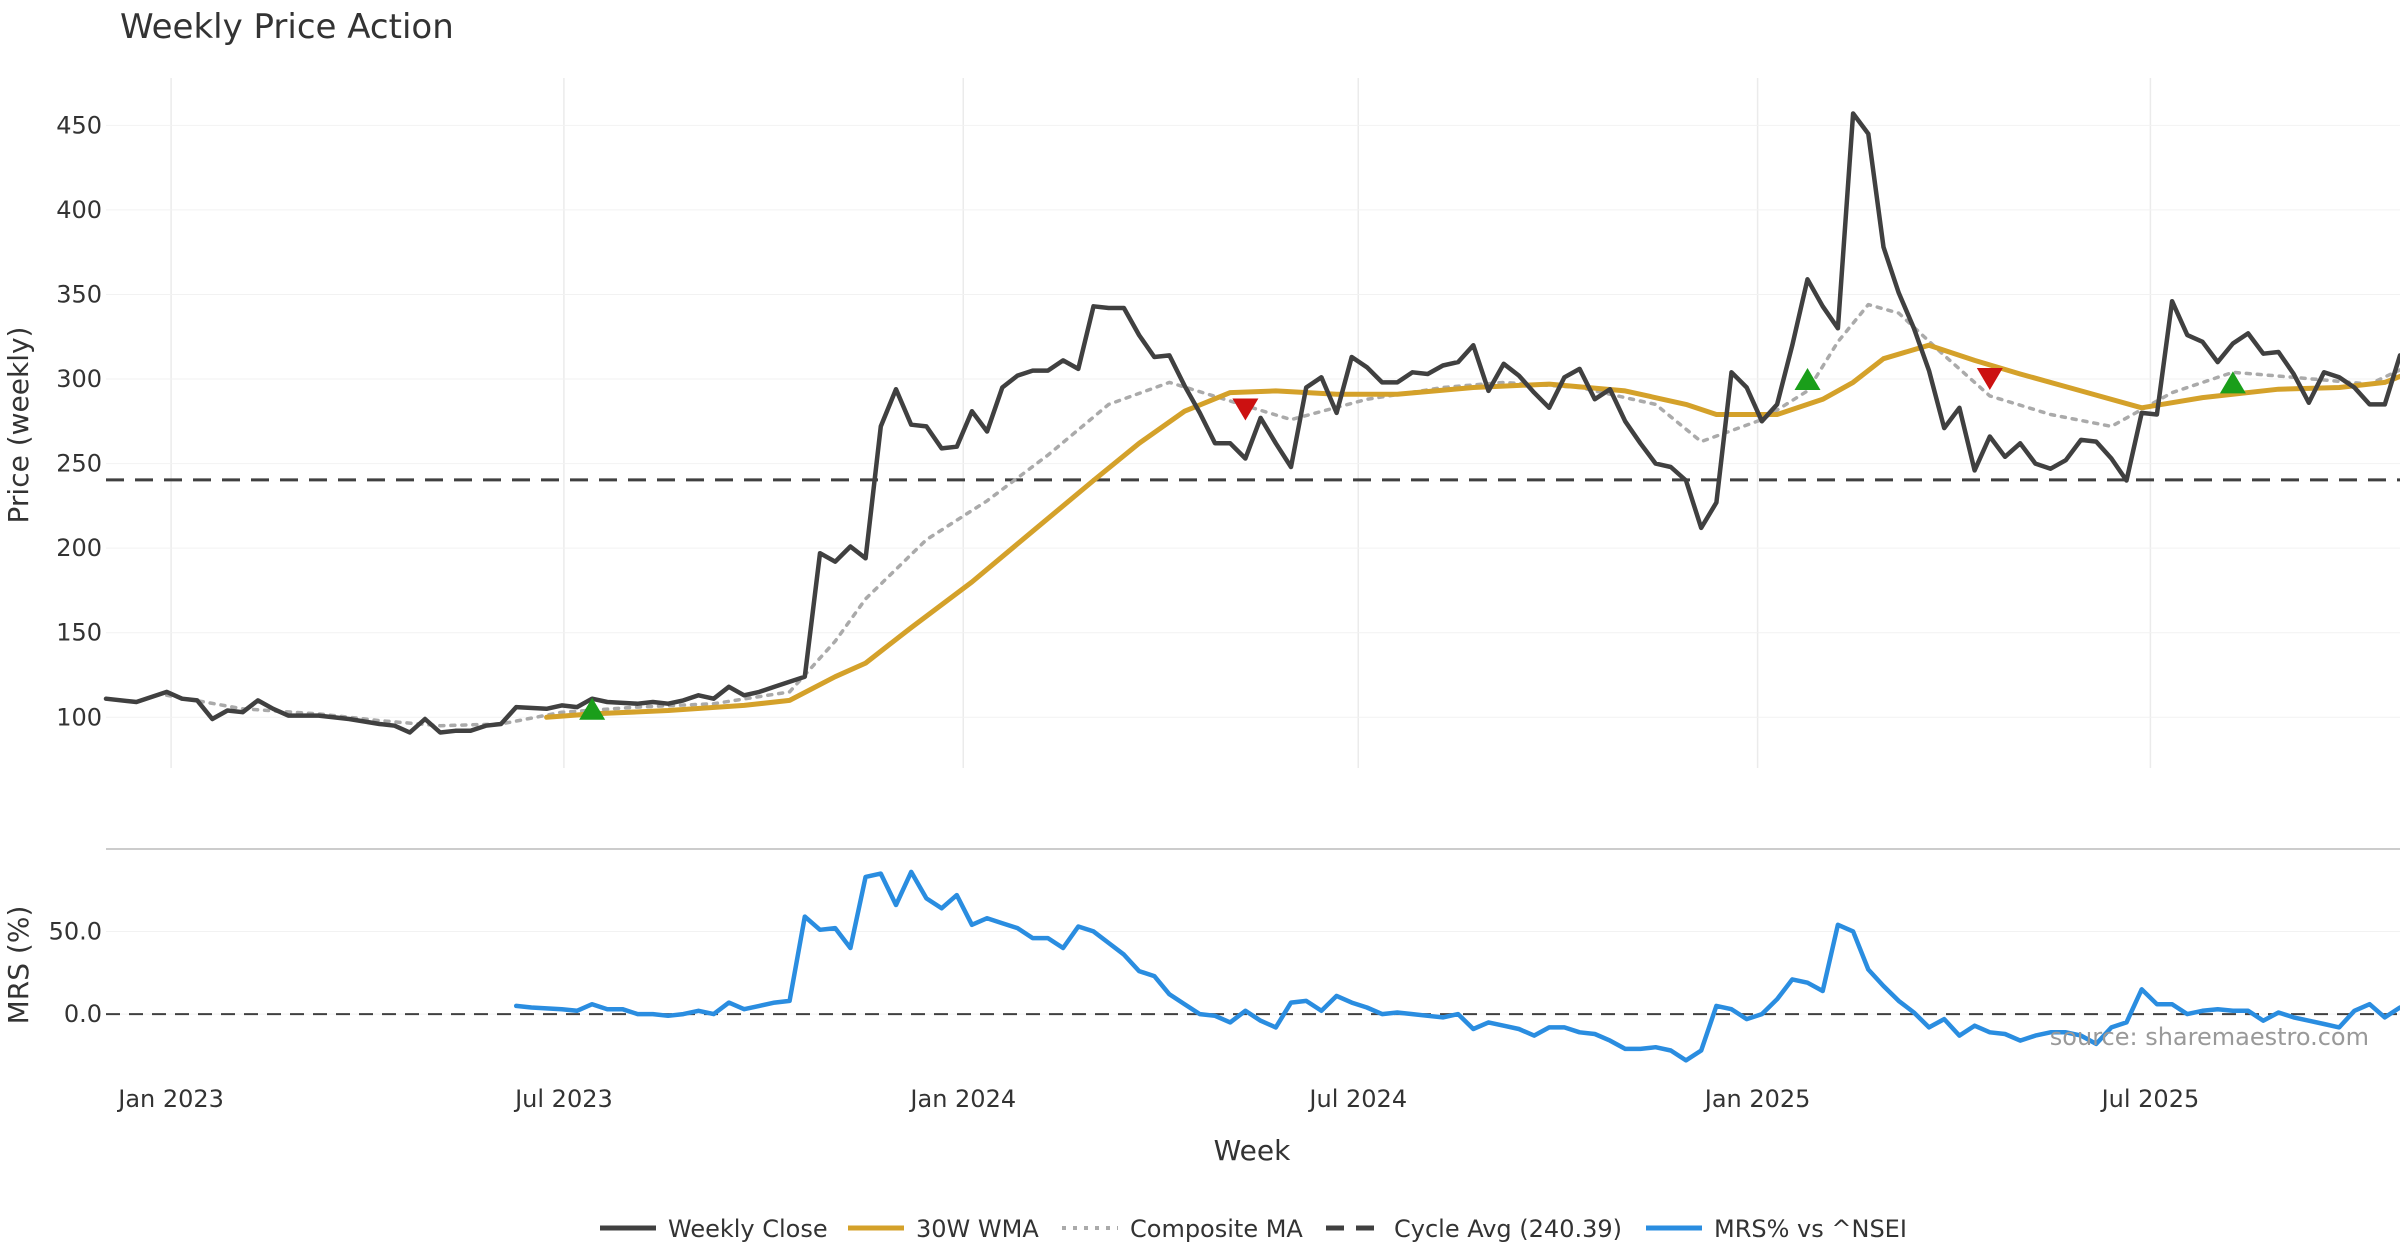  What do you see at coordinates (83, 1014) in the screenshot?
I see `mrs-y-tick-label: 0.0` at bounding box center [83, 1014].